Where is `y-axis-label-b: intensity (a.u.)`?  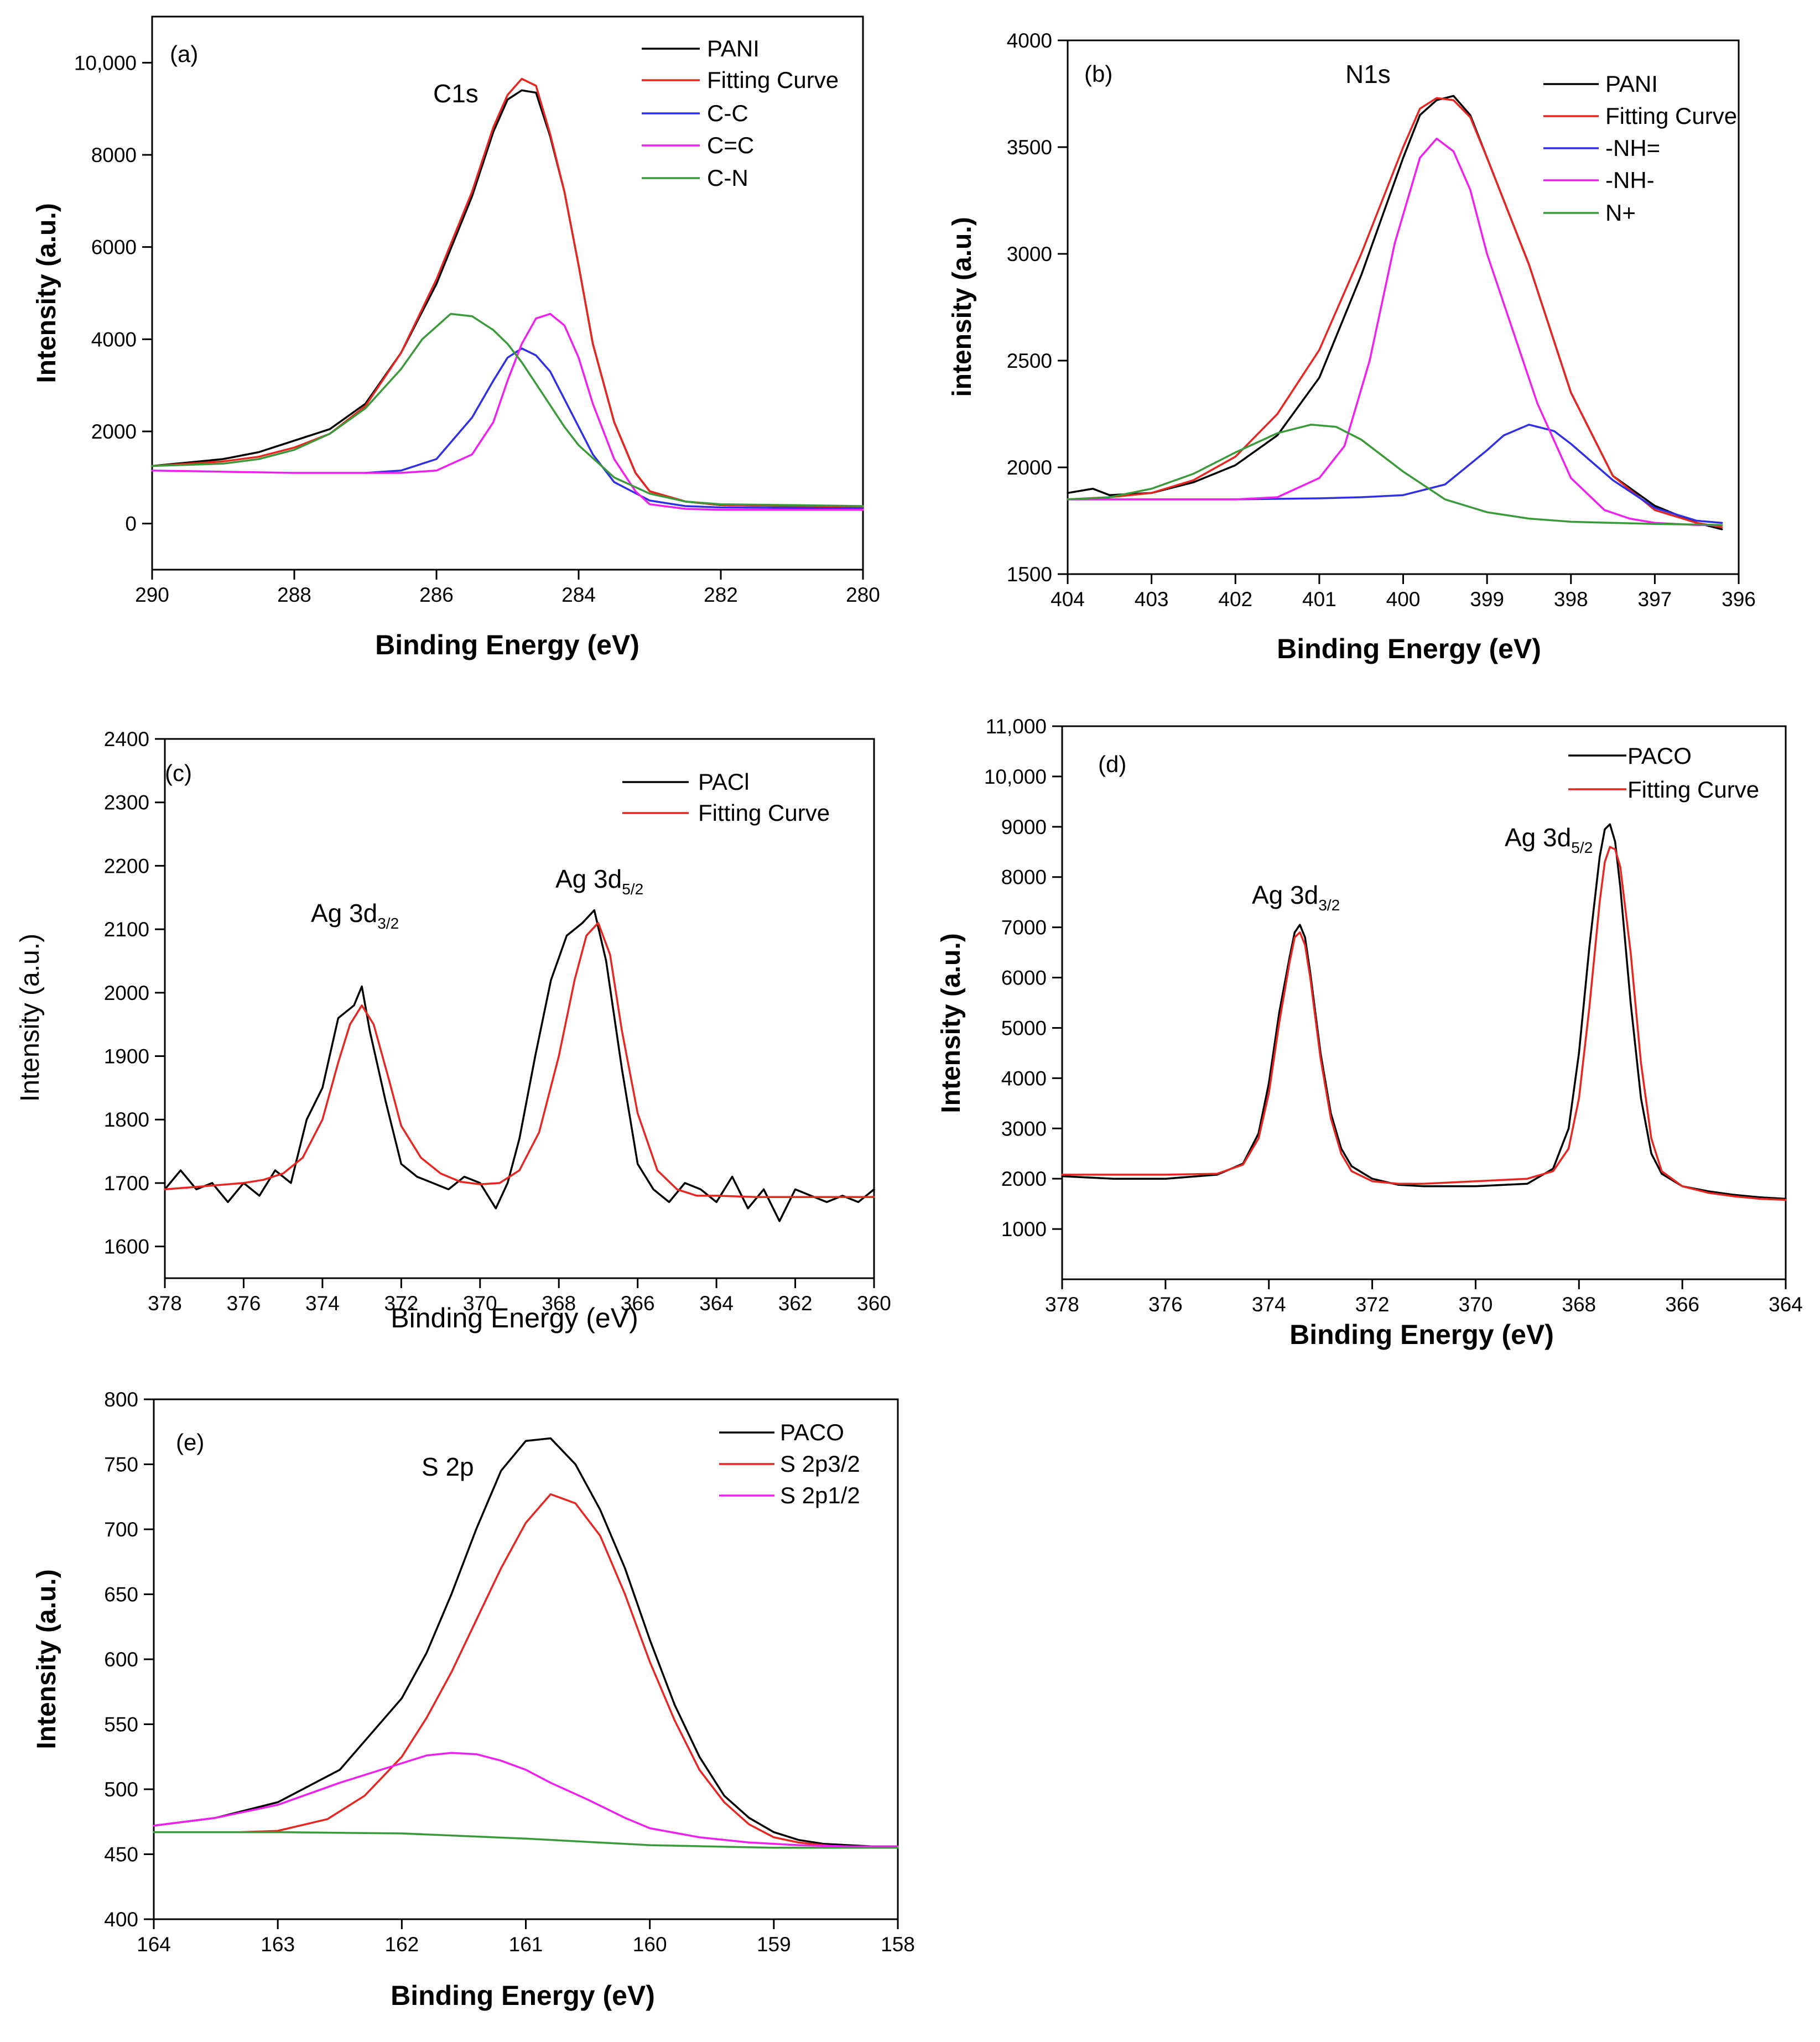 y-axis-label-b: intensity (a.u.) is located at coordinates (962, 307).